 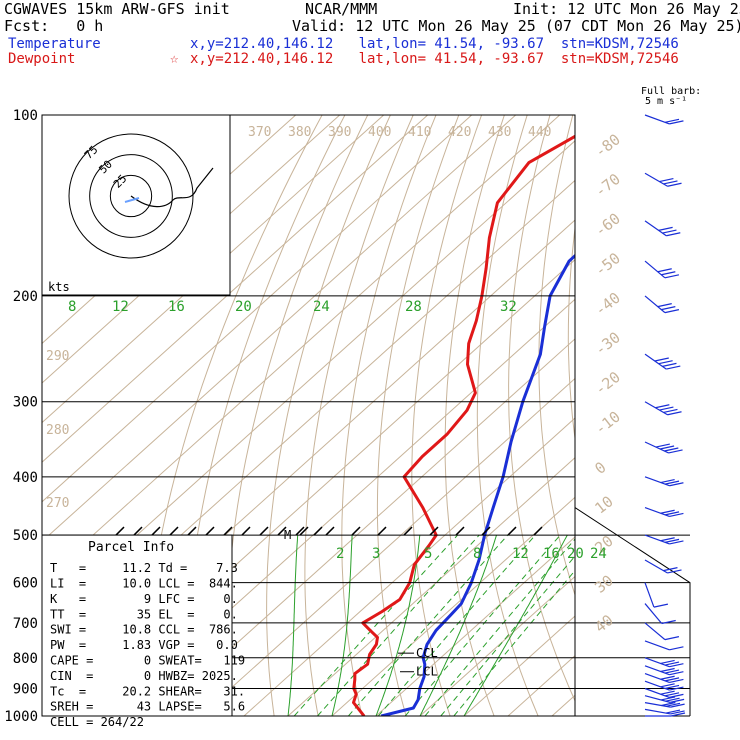 What do you see at coordinates (427, 672) in the screenshot?
I see `lcl-label: LCL` at bounding box center [427, 672].